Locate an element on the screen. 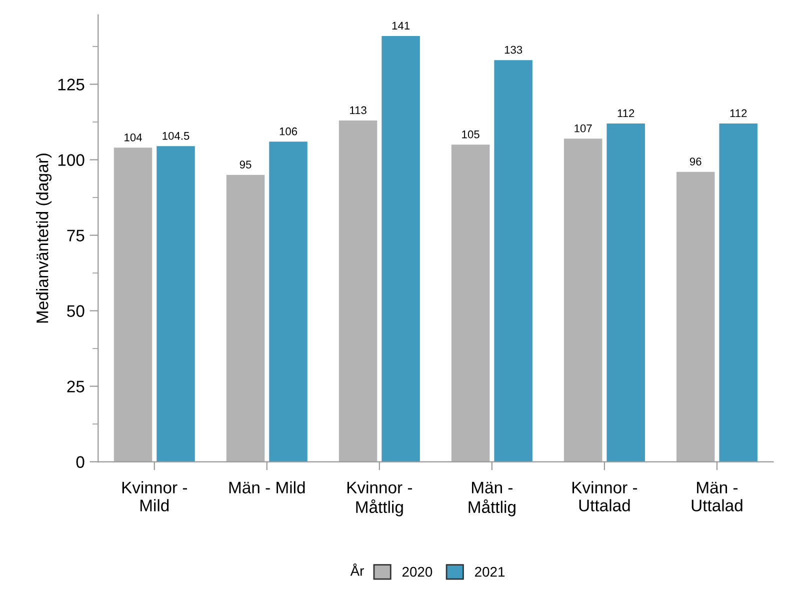  data-label: 106 is located at coordinates (289, 131).